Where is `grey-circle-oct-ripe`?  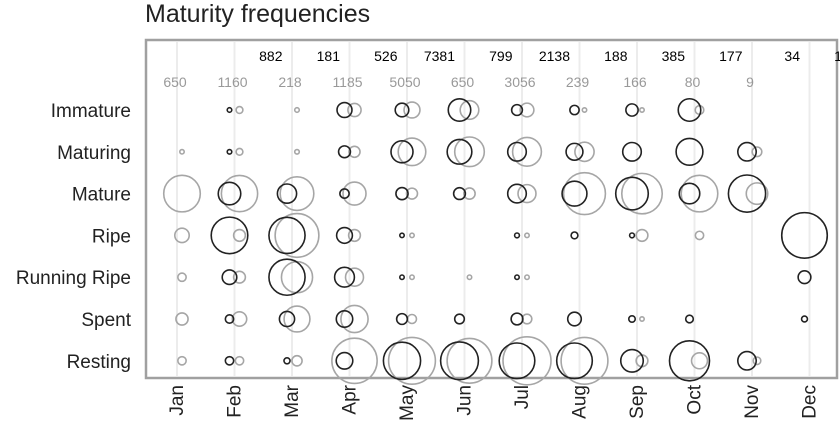 grey-circle-oct-ripe is located at coordinates (699, 235).